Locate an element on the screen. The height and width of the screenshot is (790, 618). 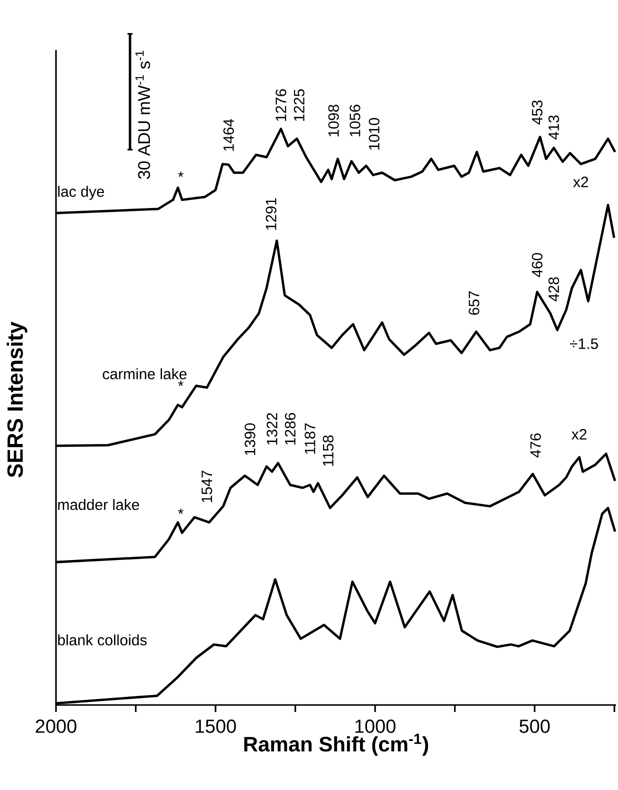
annotation: 1010 is located at coordinates (374, 134).